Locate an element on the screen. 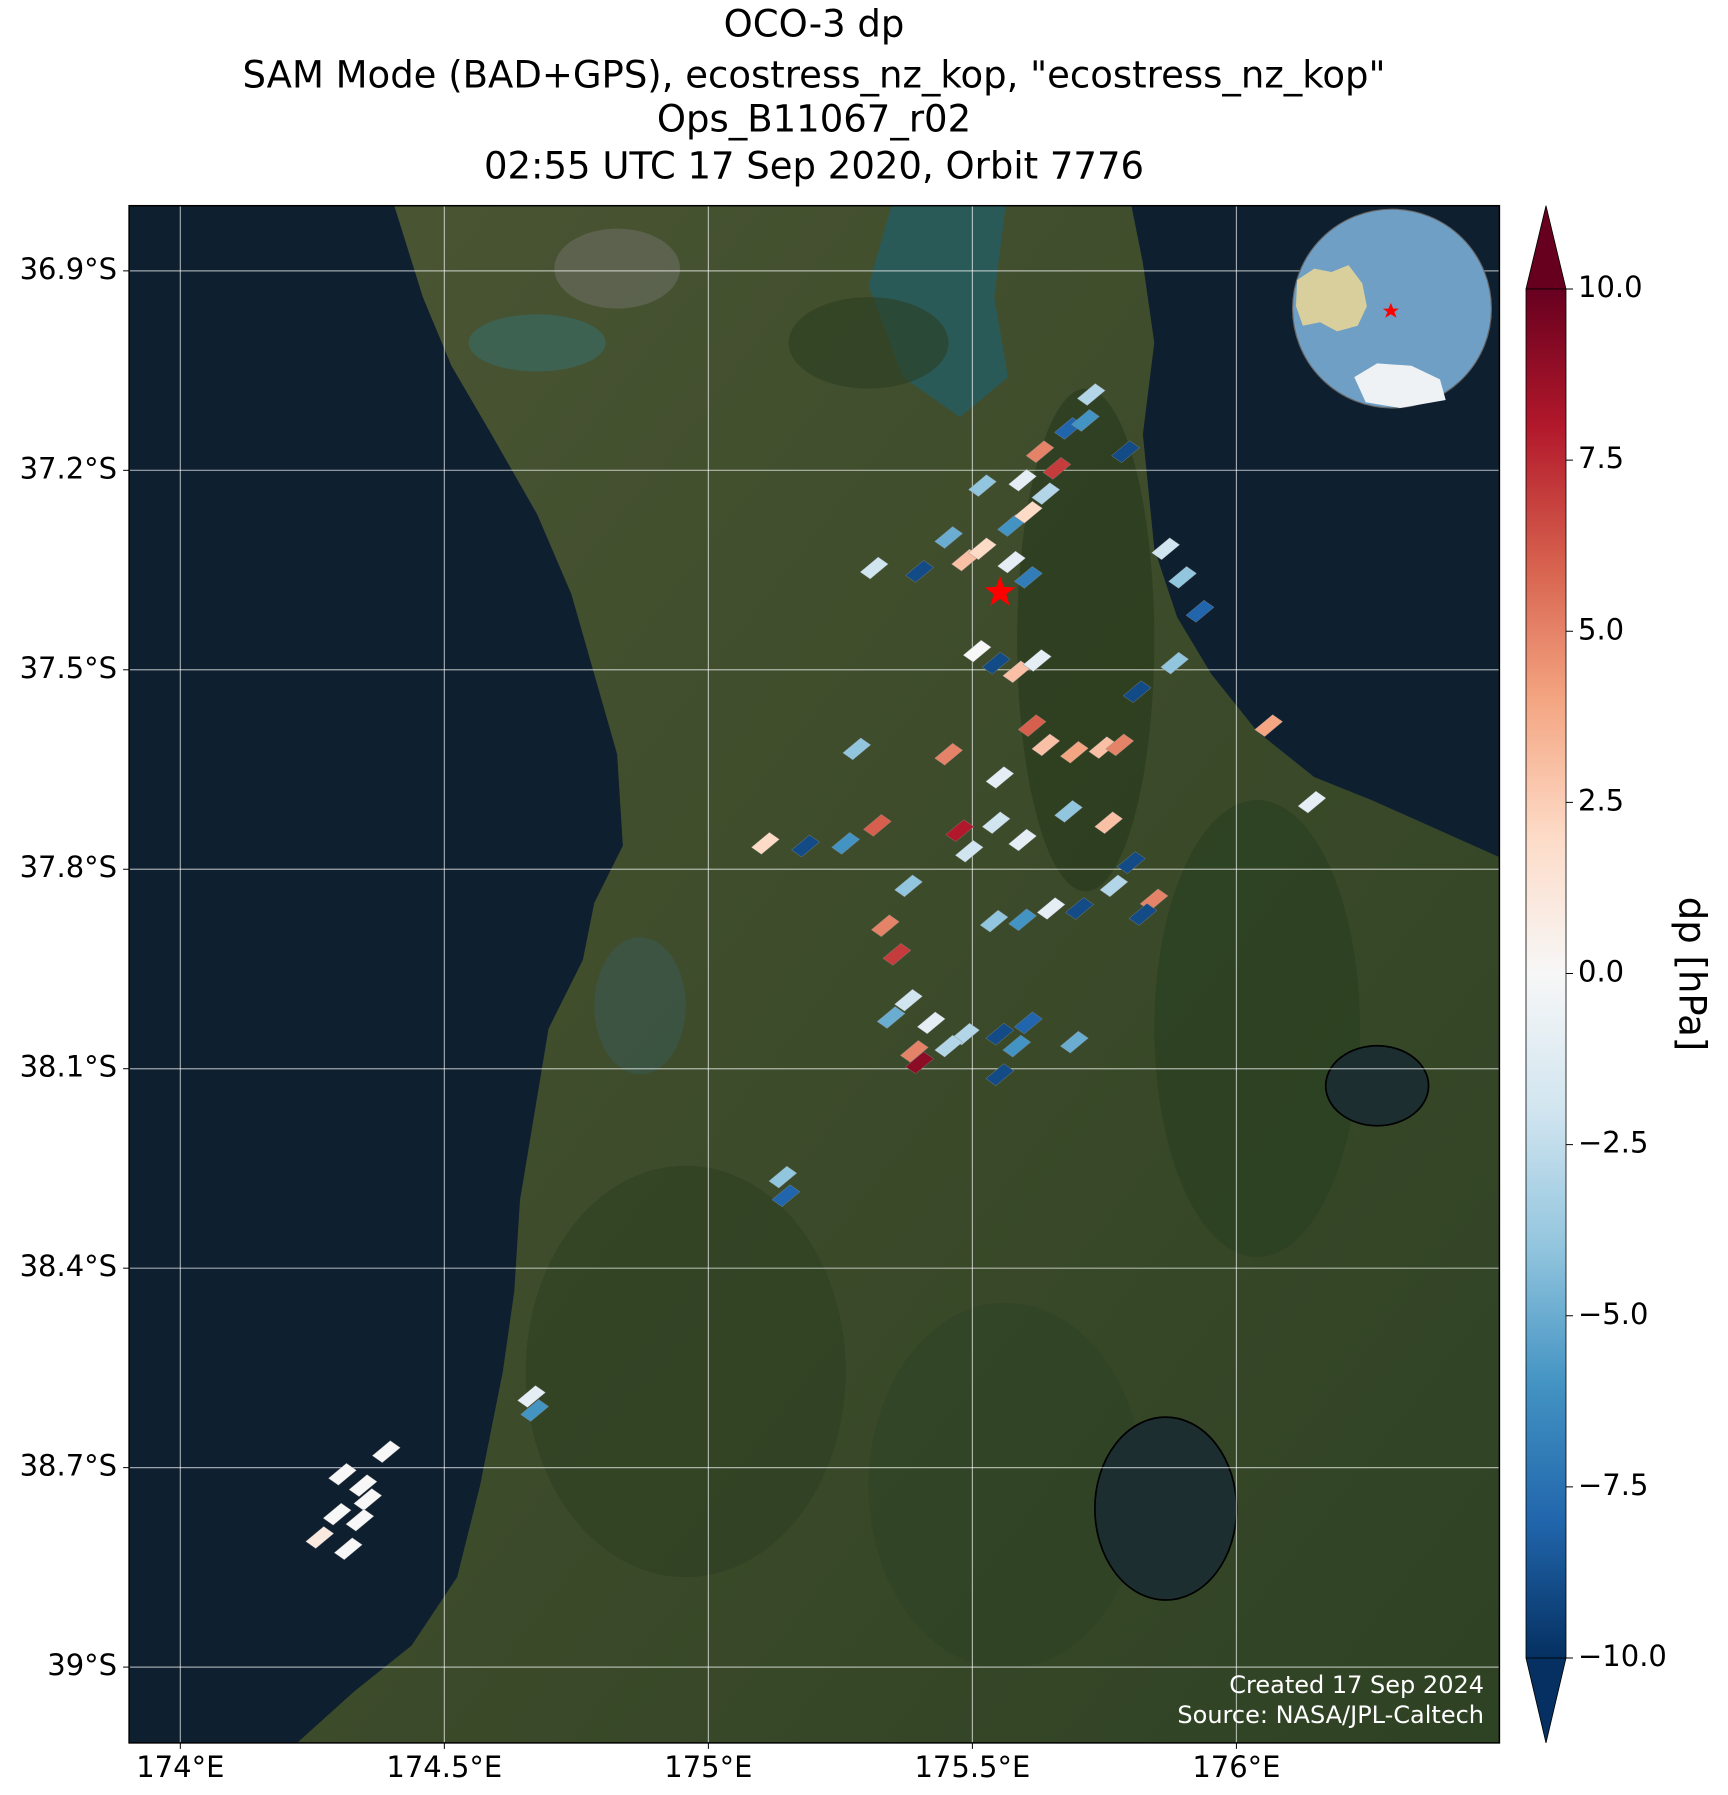 The image size is (1728, 1795). colorbar-tick-label: 7.5 is located at coordinates (1601, 458).